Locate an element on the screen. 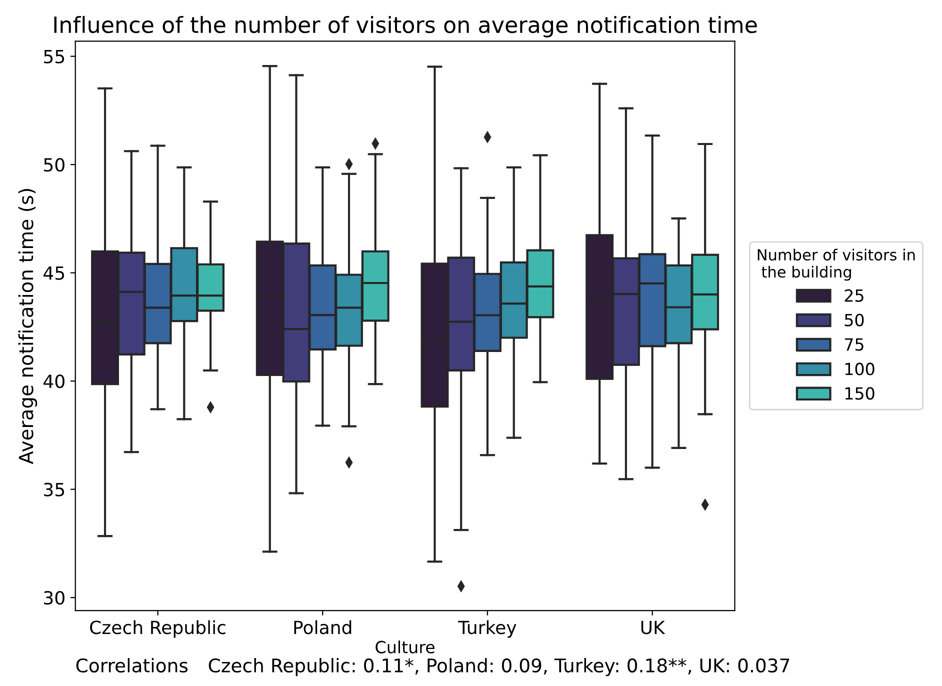  x-tick-label: Czech Republic is located at coordinates (158, 629).